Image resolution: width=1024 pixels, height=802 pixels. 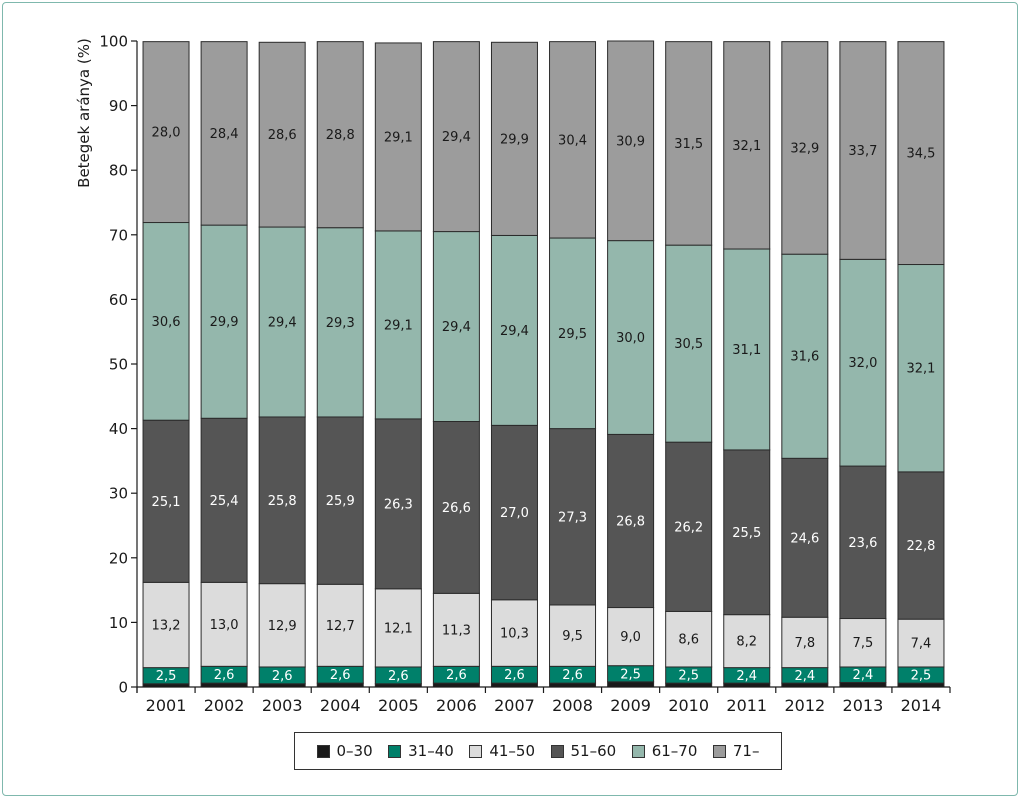 What do you see at coordinates (863, 643) in the screenshot?
I see `data-label: 7,5` at bounding box center [863, 643].